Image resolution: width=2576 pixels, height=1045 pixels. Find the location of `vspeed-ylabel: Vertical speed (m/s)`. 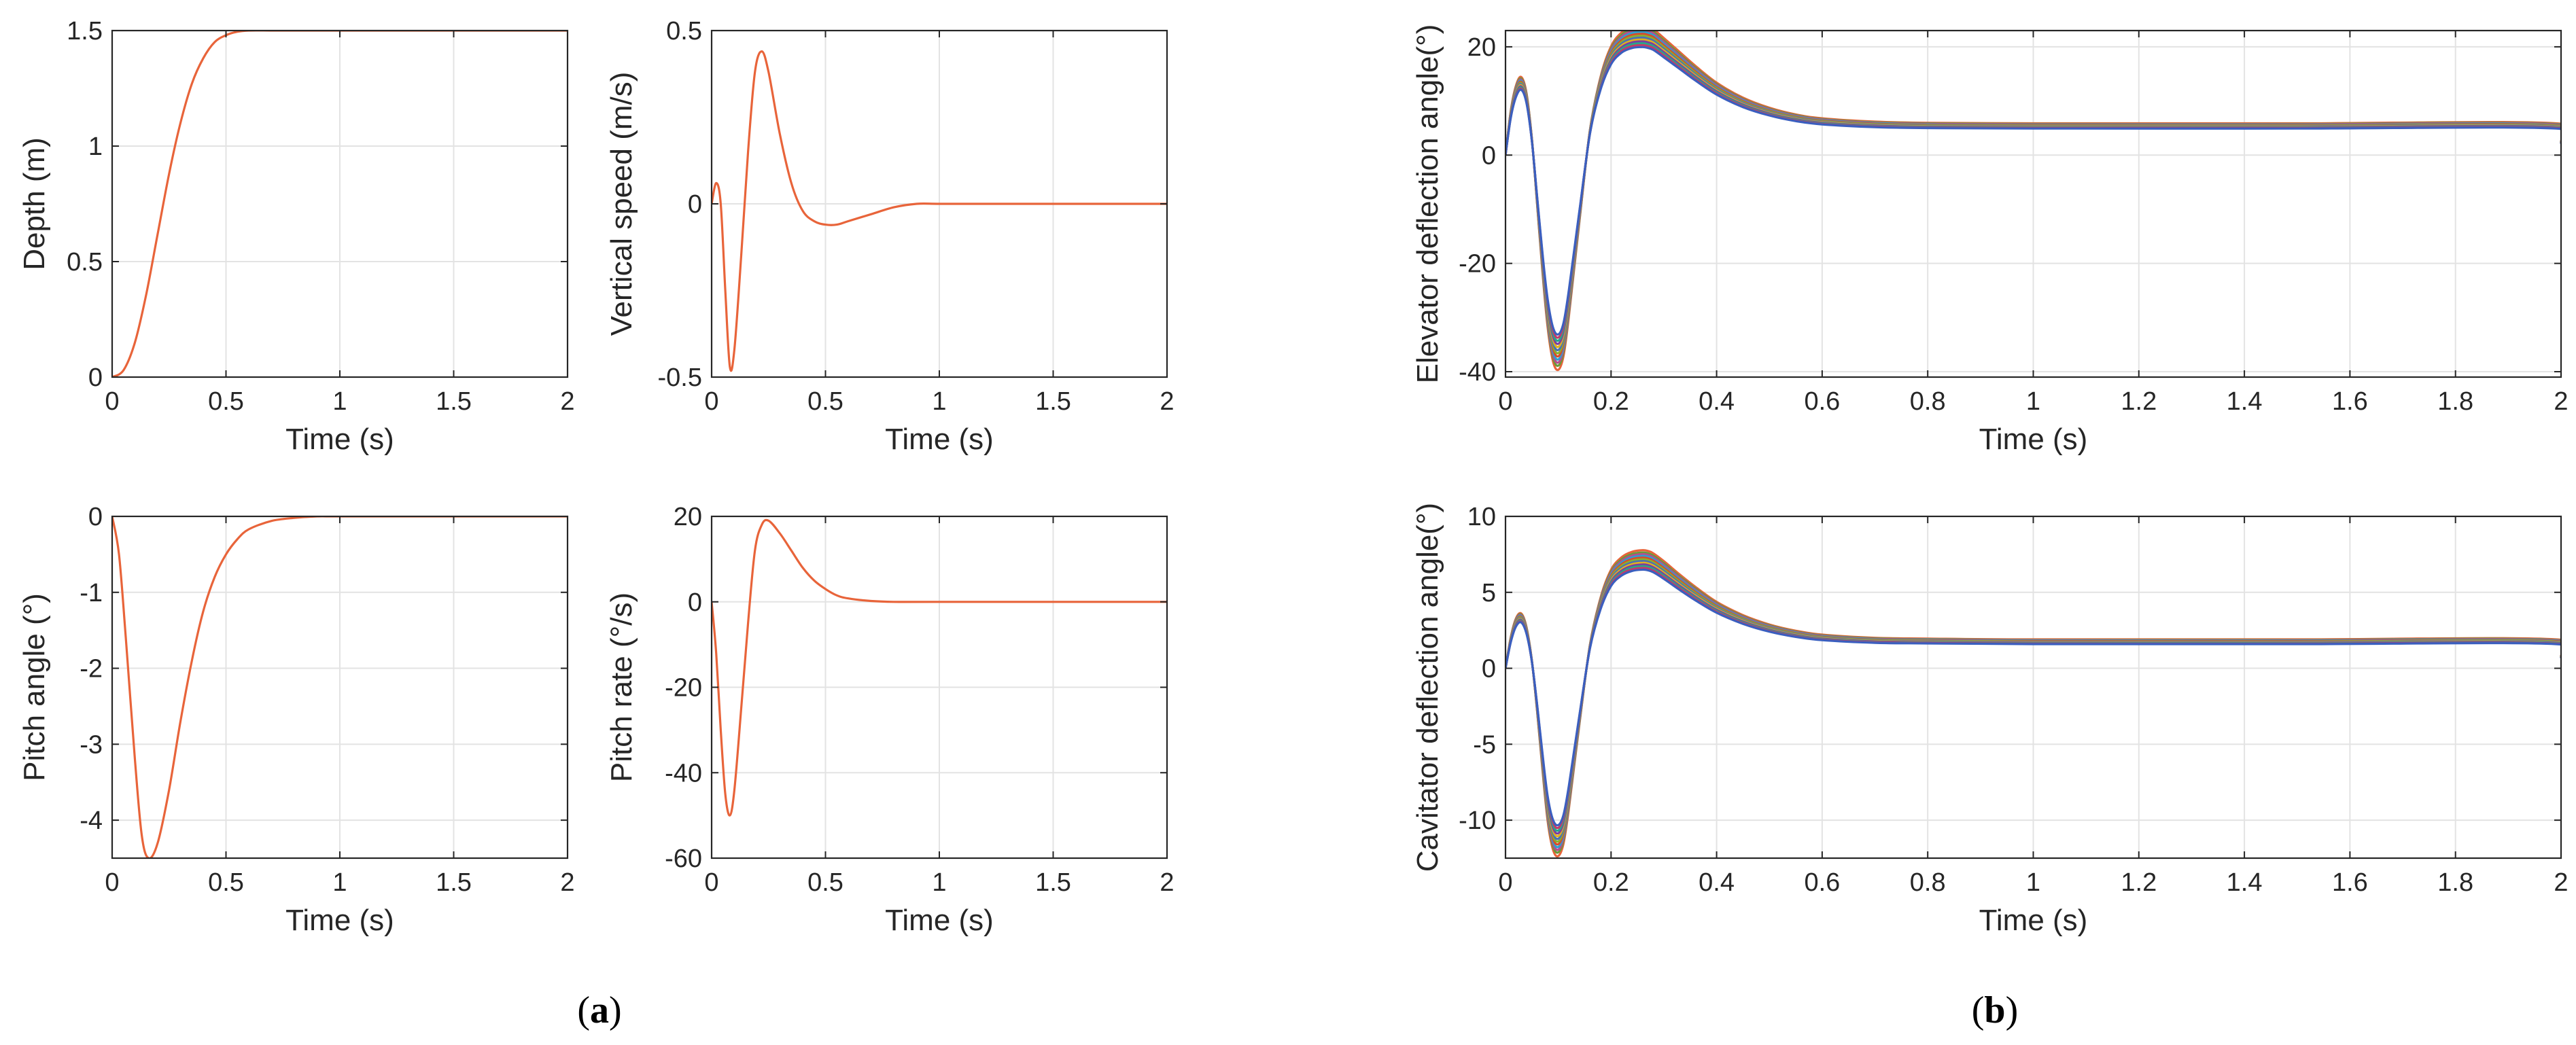

vspeed-ylabel: Vertical speed (m/s) is located at coordinates (621, 204).